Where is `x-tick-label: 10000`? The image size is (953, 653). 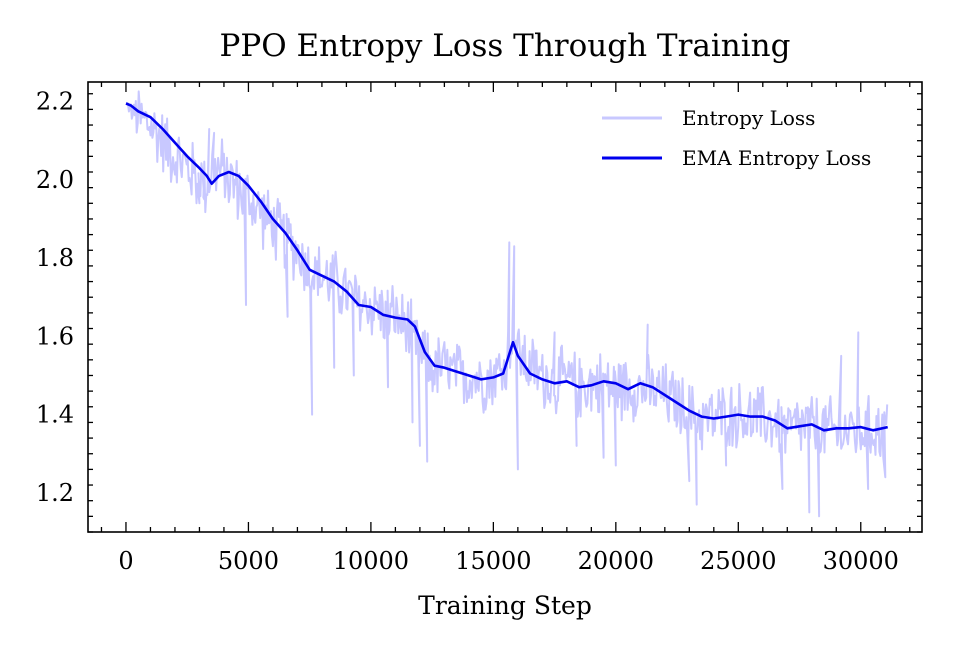 x-tick-label: 10000 is located at coordinates (371, 561).